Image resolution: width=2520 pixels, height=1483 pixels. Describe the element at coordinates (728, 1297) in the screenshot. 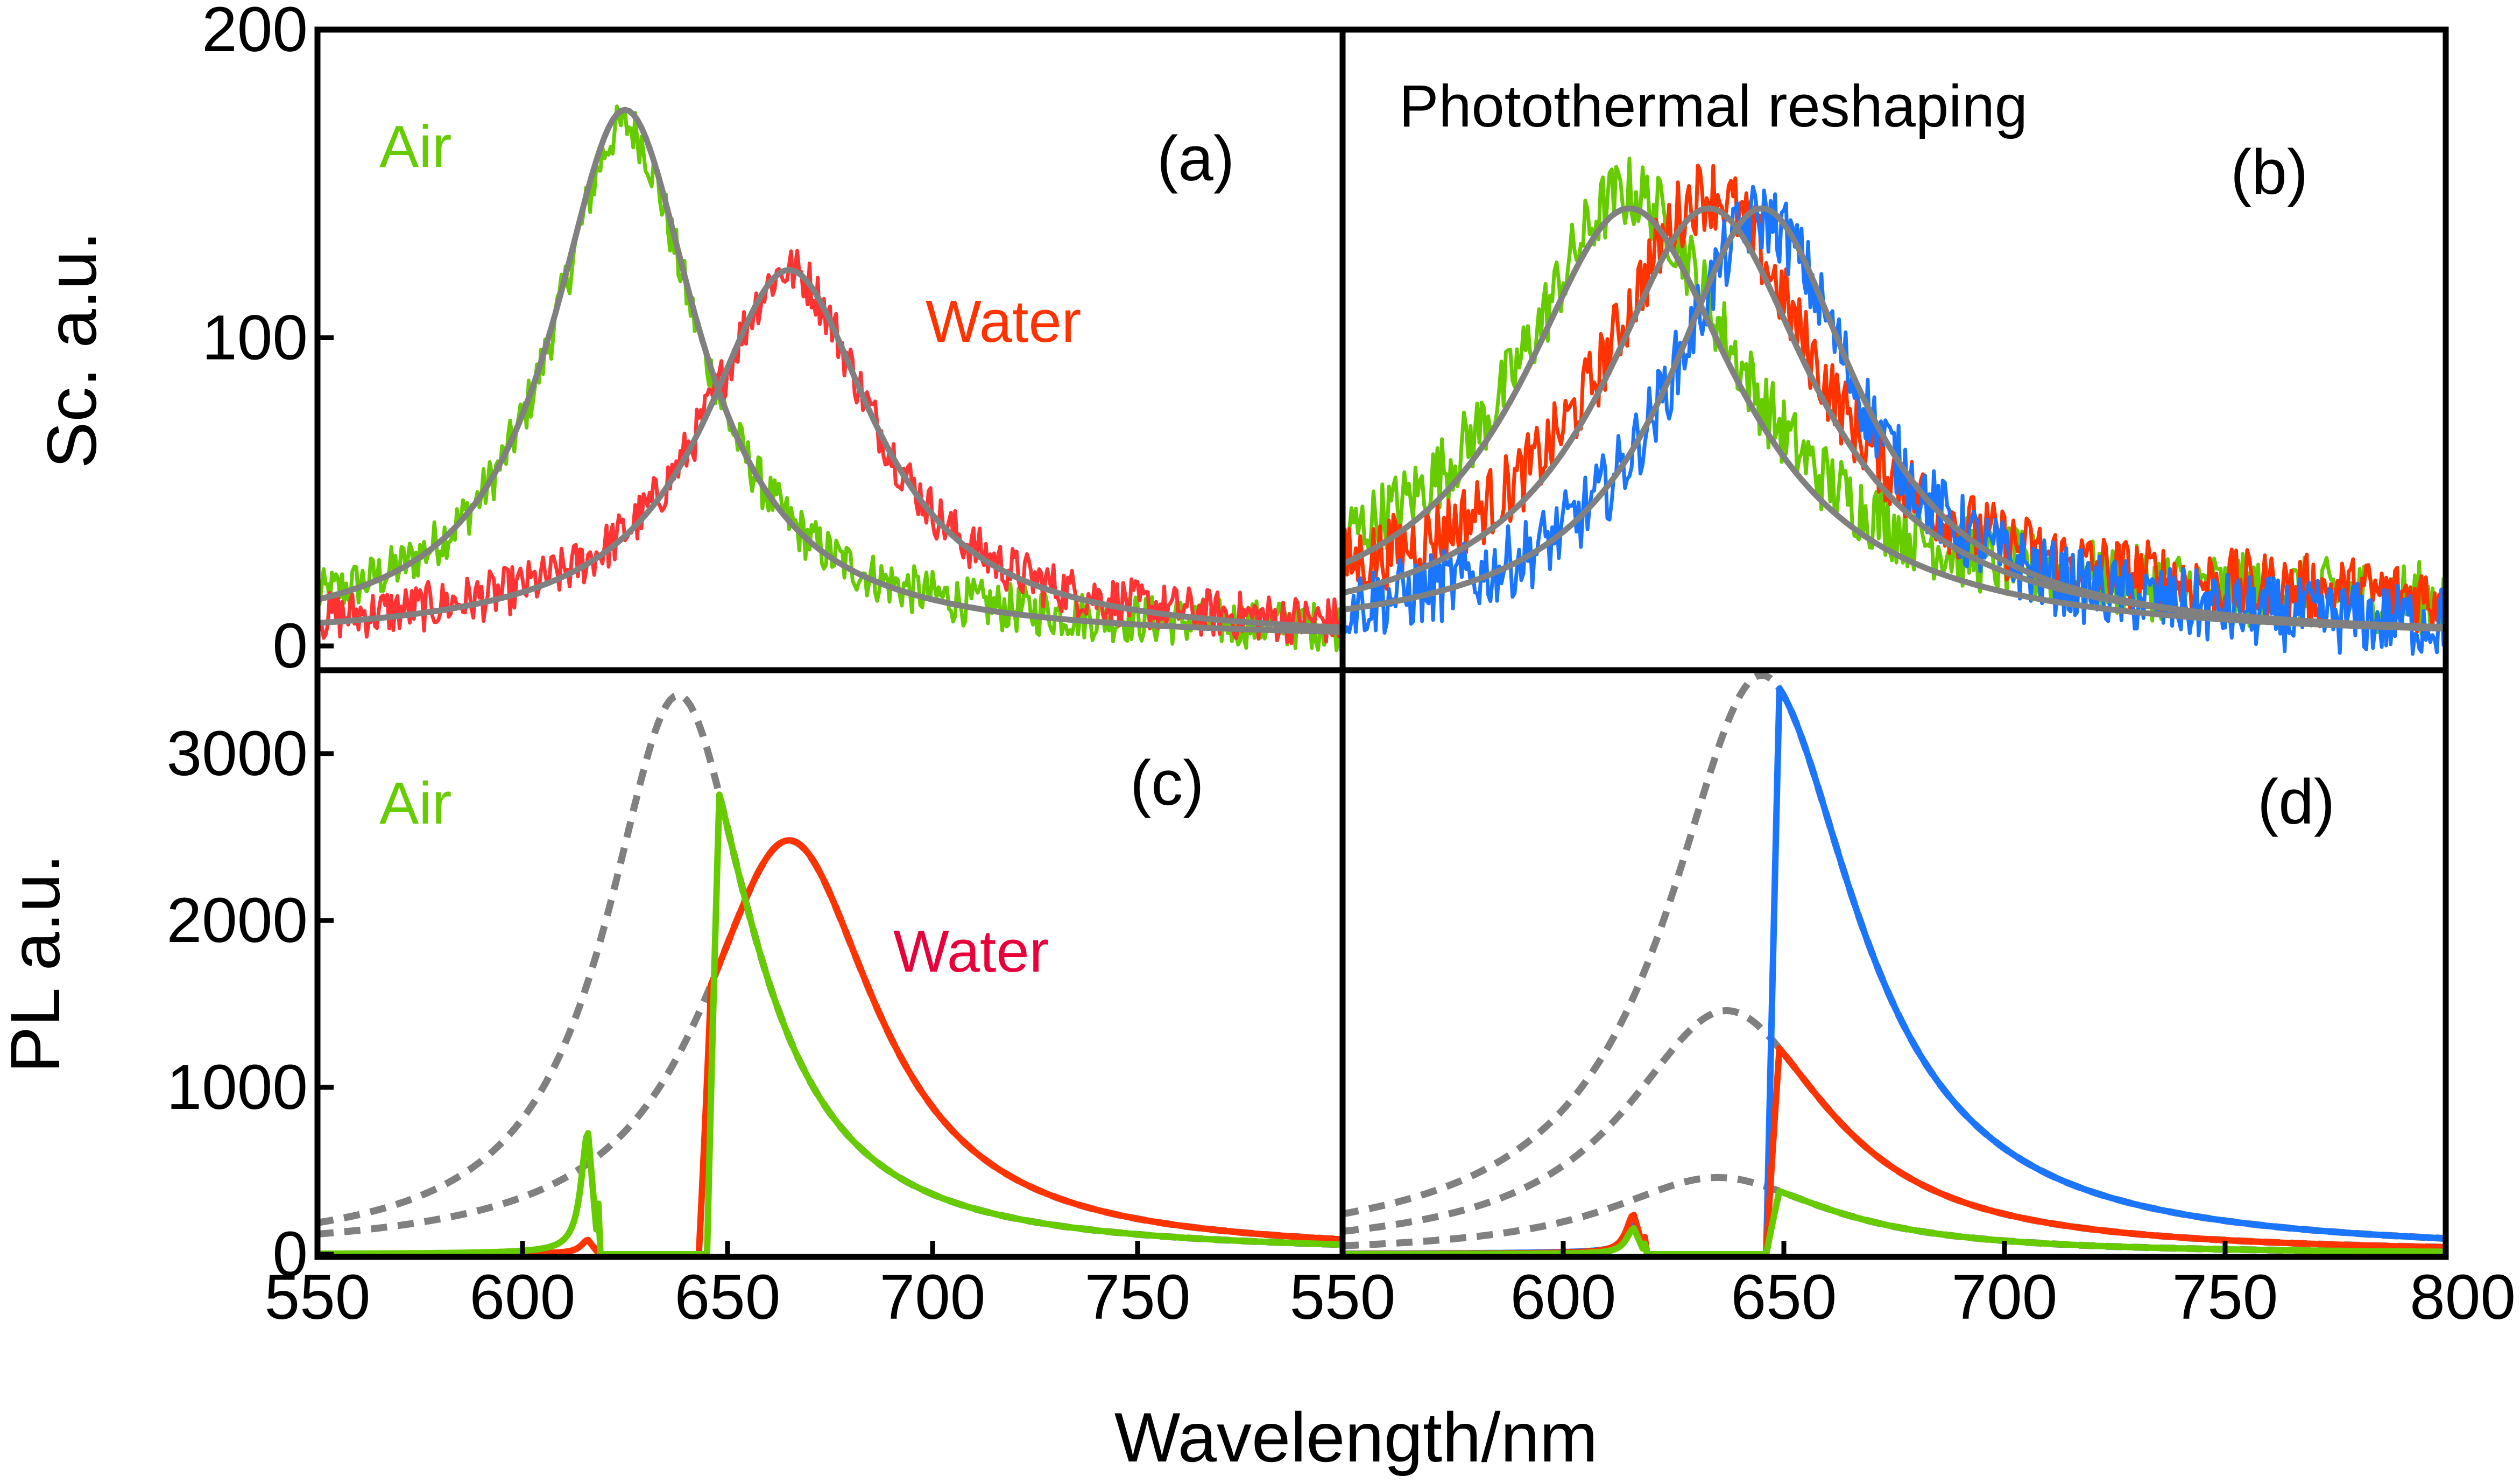

I see `panel-c-xtick-label-2: 650` at that location.